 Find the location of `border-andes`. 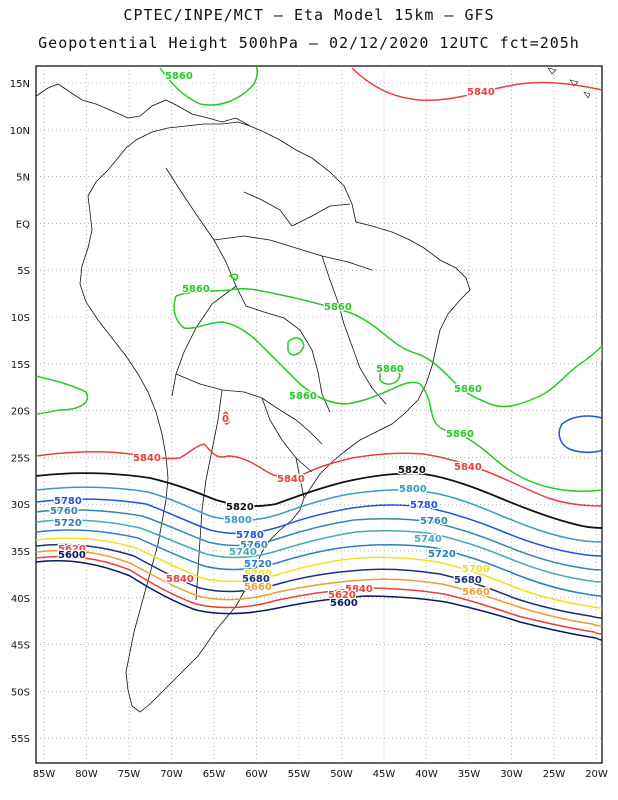

border-andes is located at coordinates (204, 341).